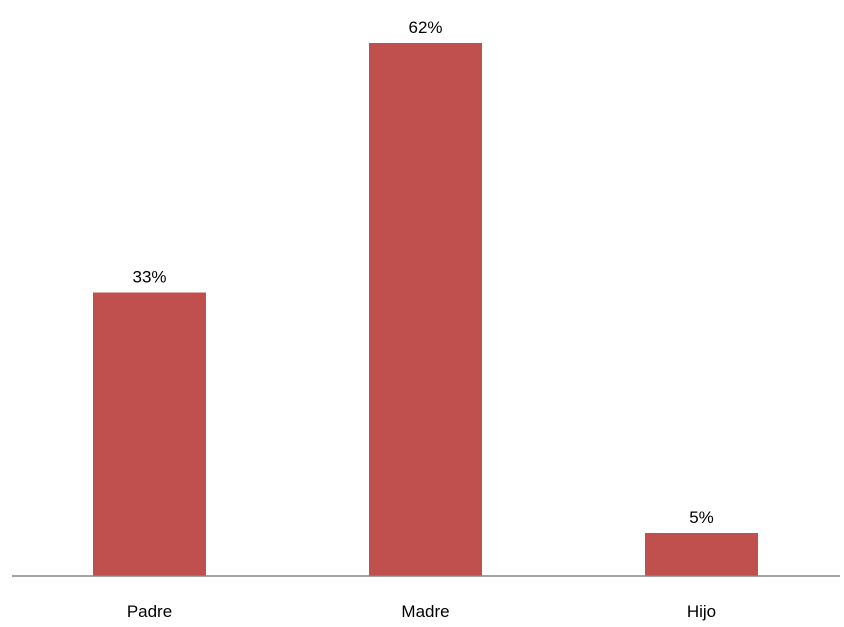 The image size is (844, 627). I want to click on data-label-madre: 62%, so click(425, 27).